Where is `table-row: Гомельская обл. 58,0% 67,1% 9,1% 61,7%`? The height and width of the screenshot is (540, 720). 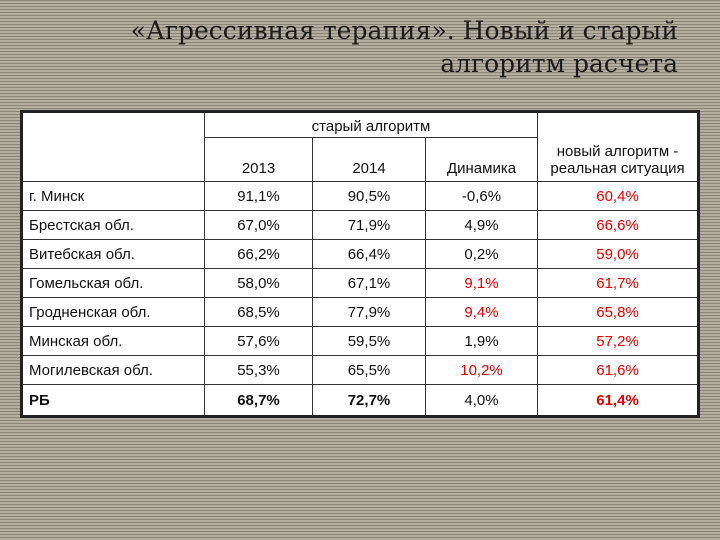
table-row: Гомельская обл. 58,0% 67,1% 9,1% 61,7% is located at coordinates (360, 283).